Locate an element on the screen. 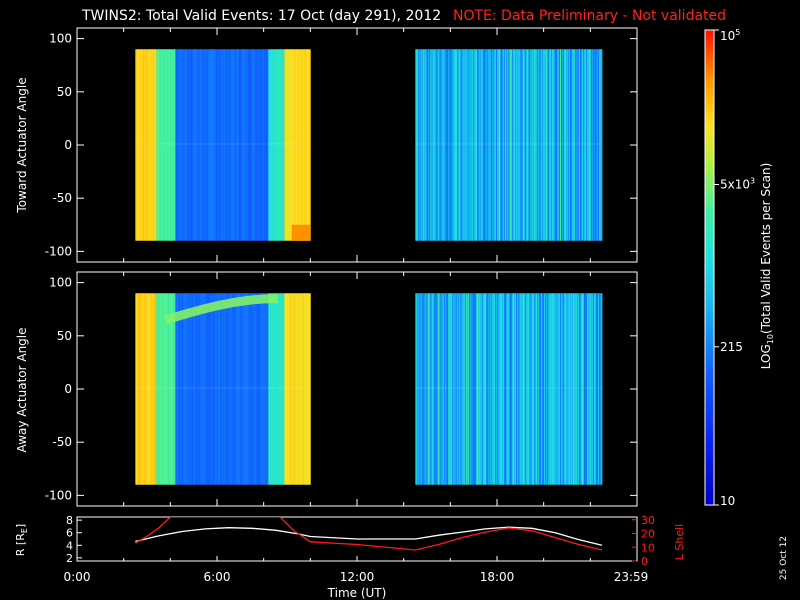  time-tick-label: 18:00 is located at coordinates (497, 577).